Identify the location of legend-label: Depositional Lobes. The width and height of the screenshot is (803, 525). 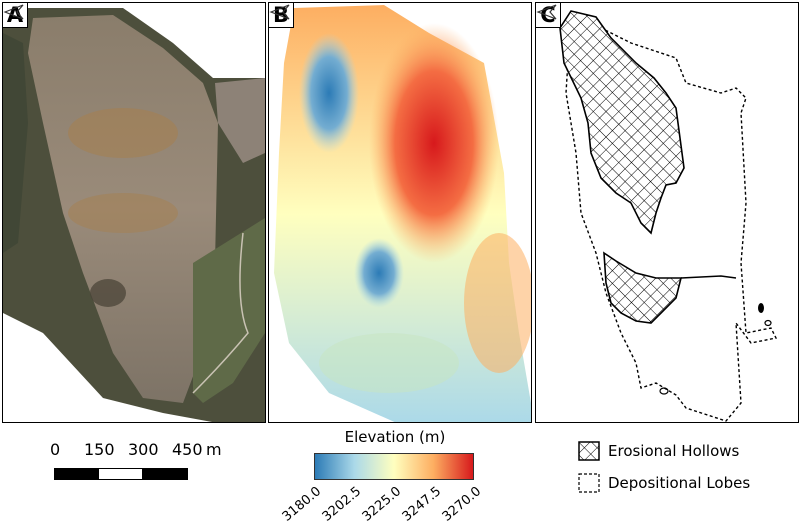
(679, 483).